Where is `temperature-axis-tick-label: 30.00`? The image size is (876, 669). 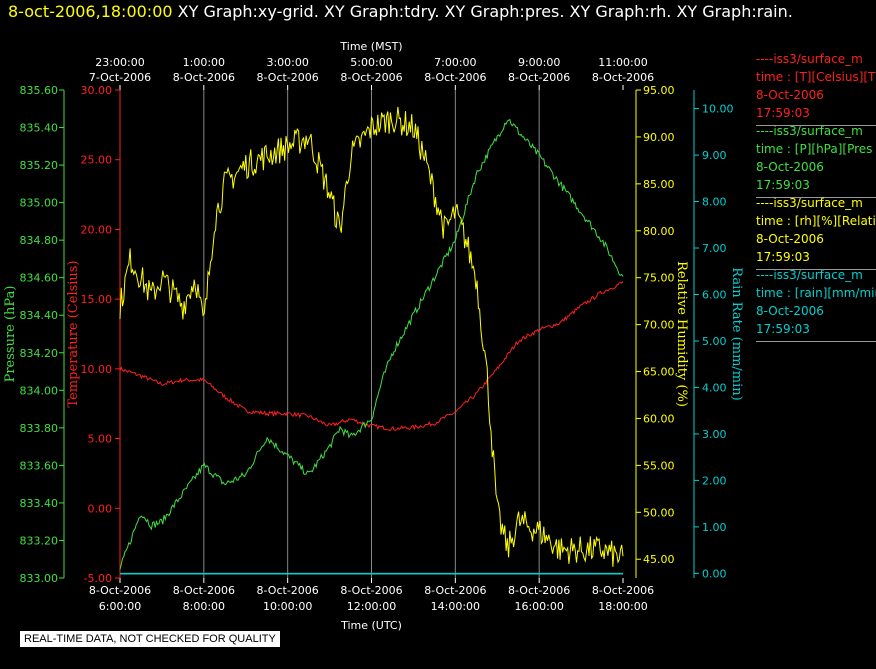 temperature-axis-tick-label: 30.00 is located at coordinates (97, 90).